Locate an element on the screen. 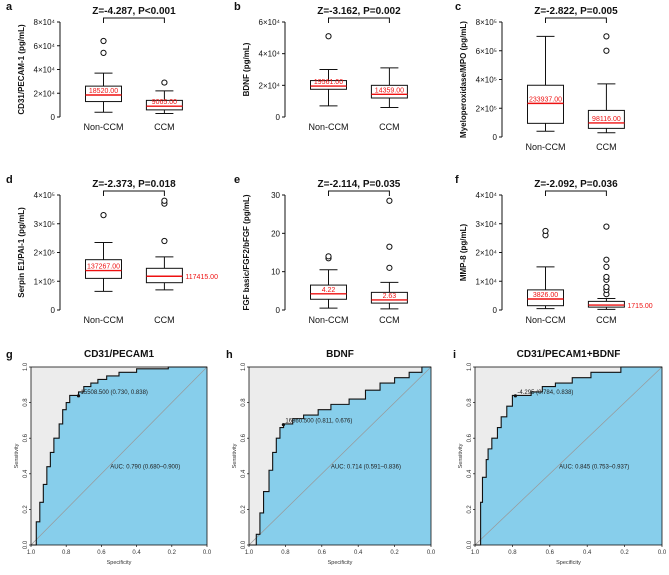 The height and width of the screenshot is (575, 669). median-label: 3826.00 is located at coordinates (545, 295).